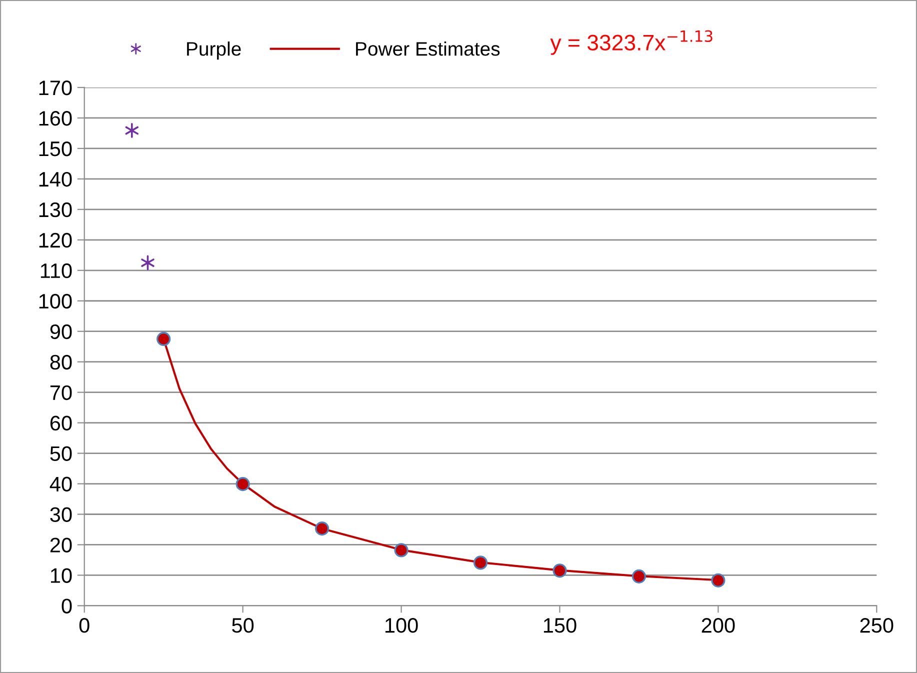  What do you see at coordinates (877, 625) in the screenshot?
I see `x-tick-label: 250` at bounding box center [877, 625].